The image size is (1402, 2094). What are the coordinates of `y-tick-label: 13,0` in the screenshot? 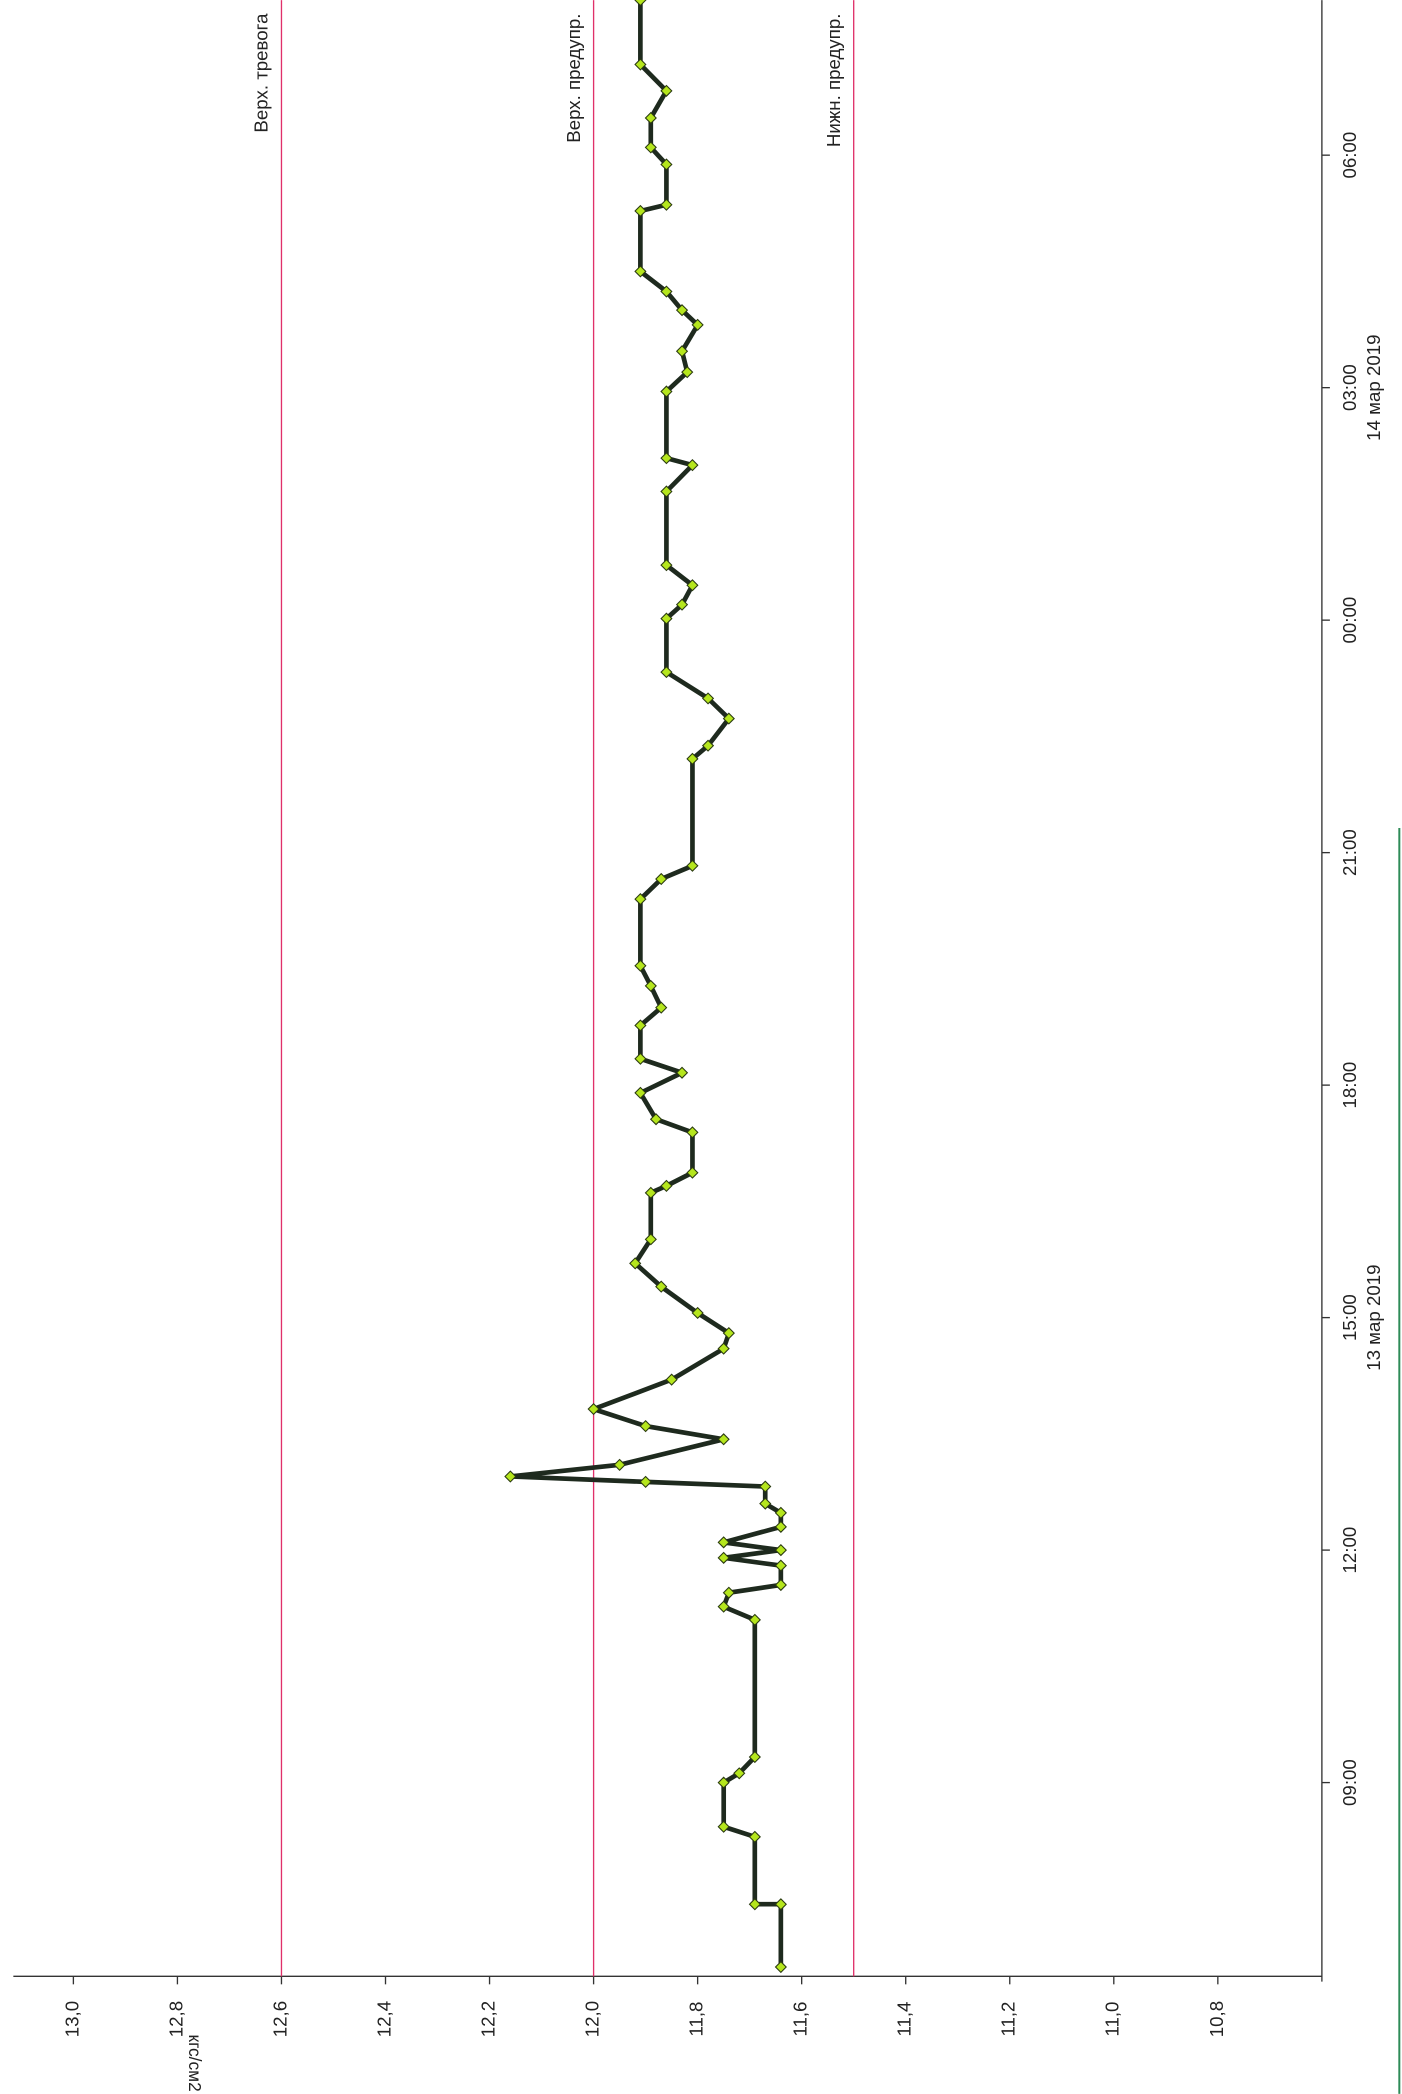 It's located at (71, 2019).